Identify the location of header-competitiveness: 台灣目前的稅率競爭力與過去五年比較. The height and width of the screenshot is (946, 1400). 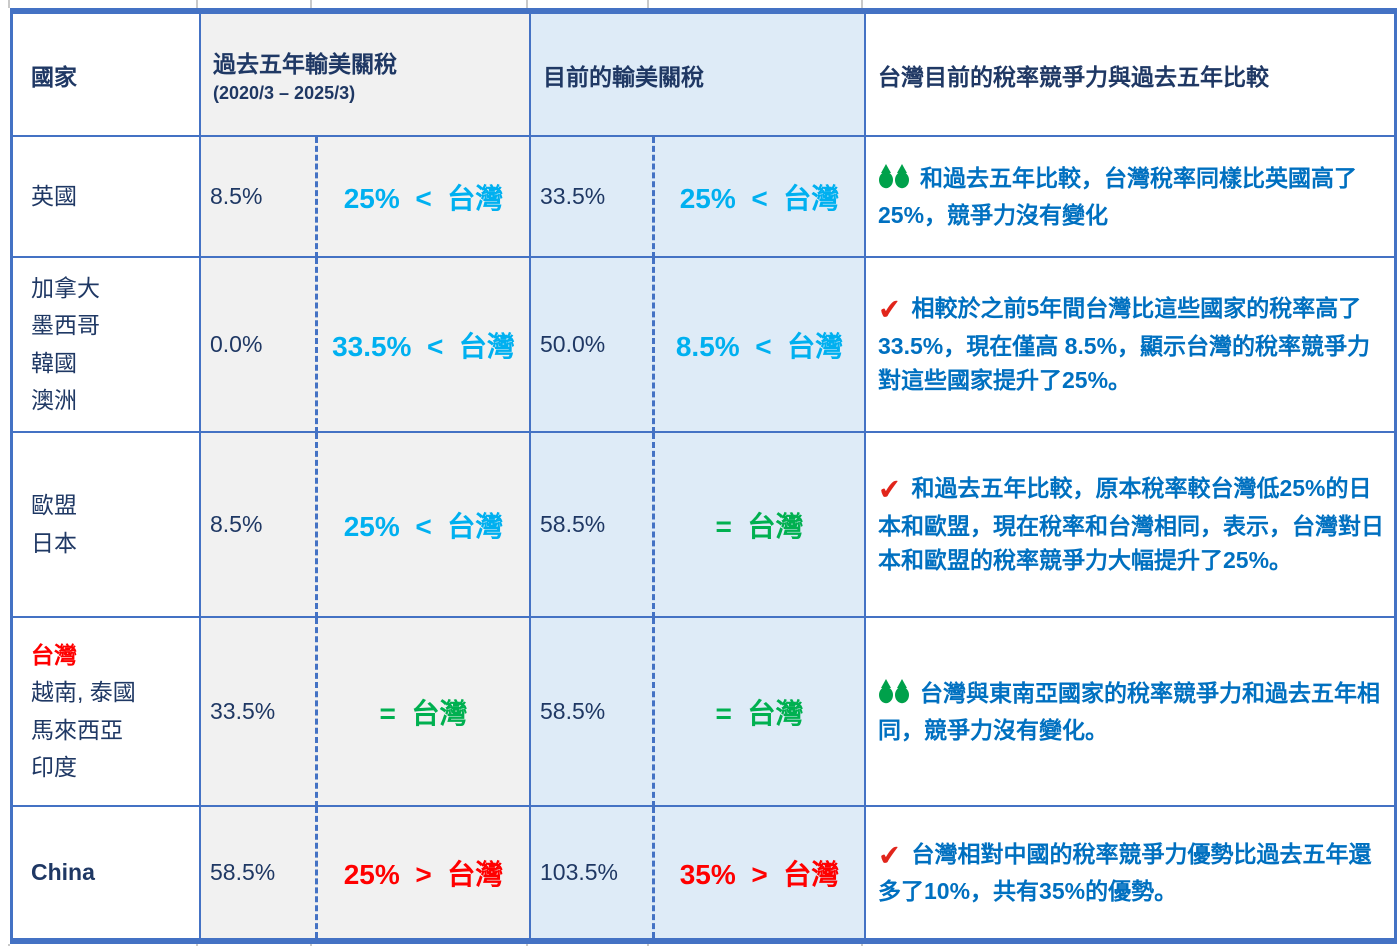
(1130, 75).